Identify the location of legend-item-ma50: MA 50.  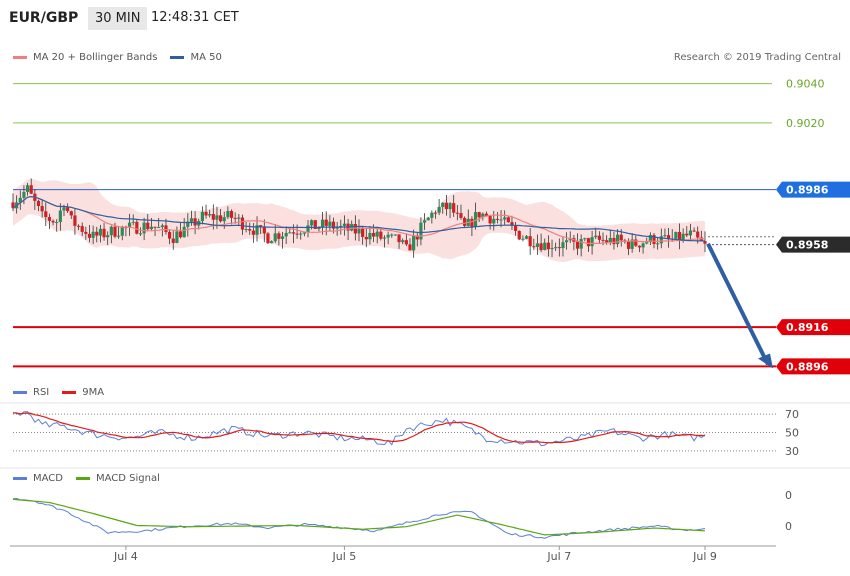
(196, 57).